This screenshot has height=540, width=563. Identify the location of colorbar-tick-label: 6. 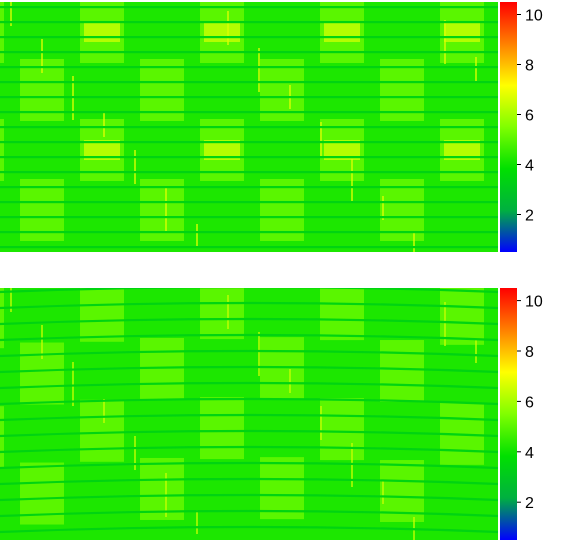
(529, 116).